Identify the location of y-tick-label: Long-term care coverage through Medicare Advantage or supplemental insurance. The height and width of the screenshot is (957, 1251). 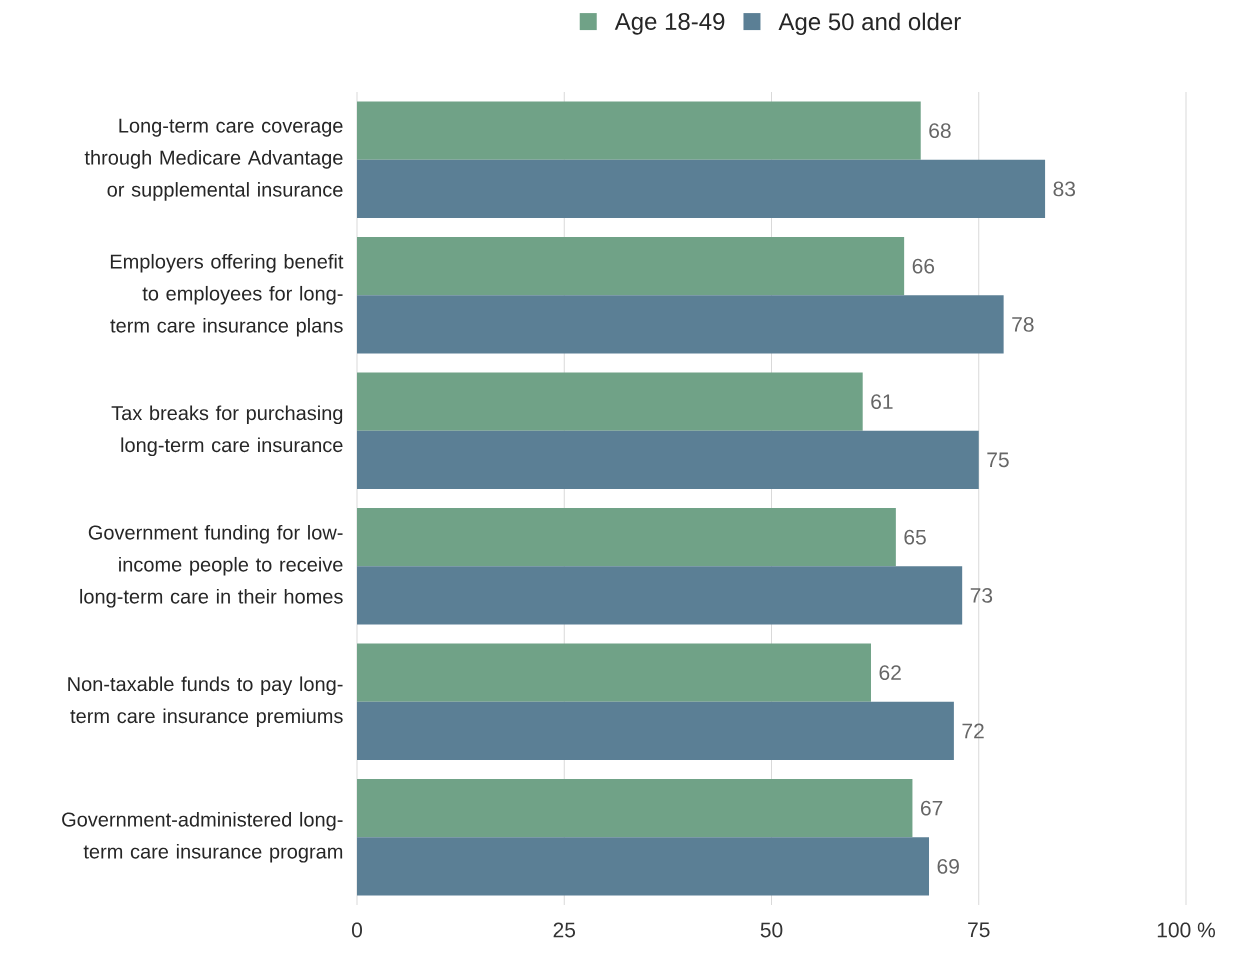
(213, 159).